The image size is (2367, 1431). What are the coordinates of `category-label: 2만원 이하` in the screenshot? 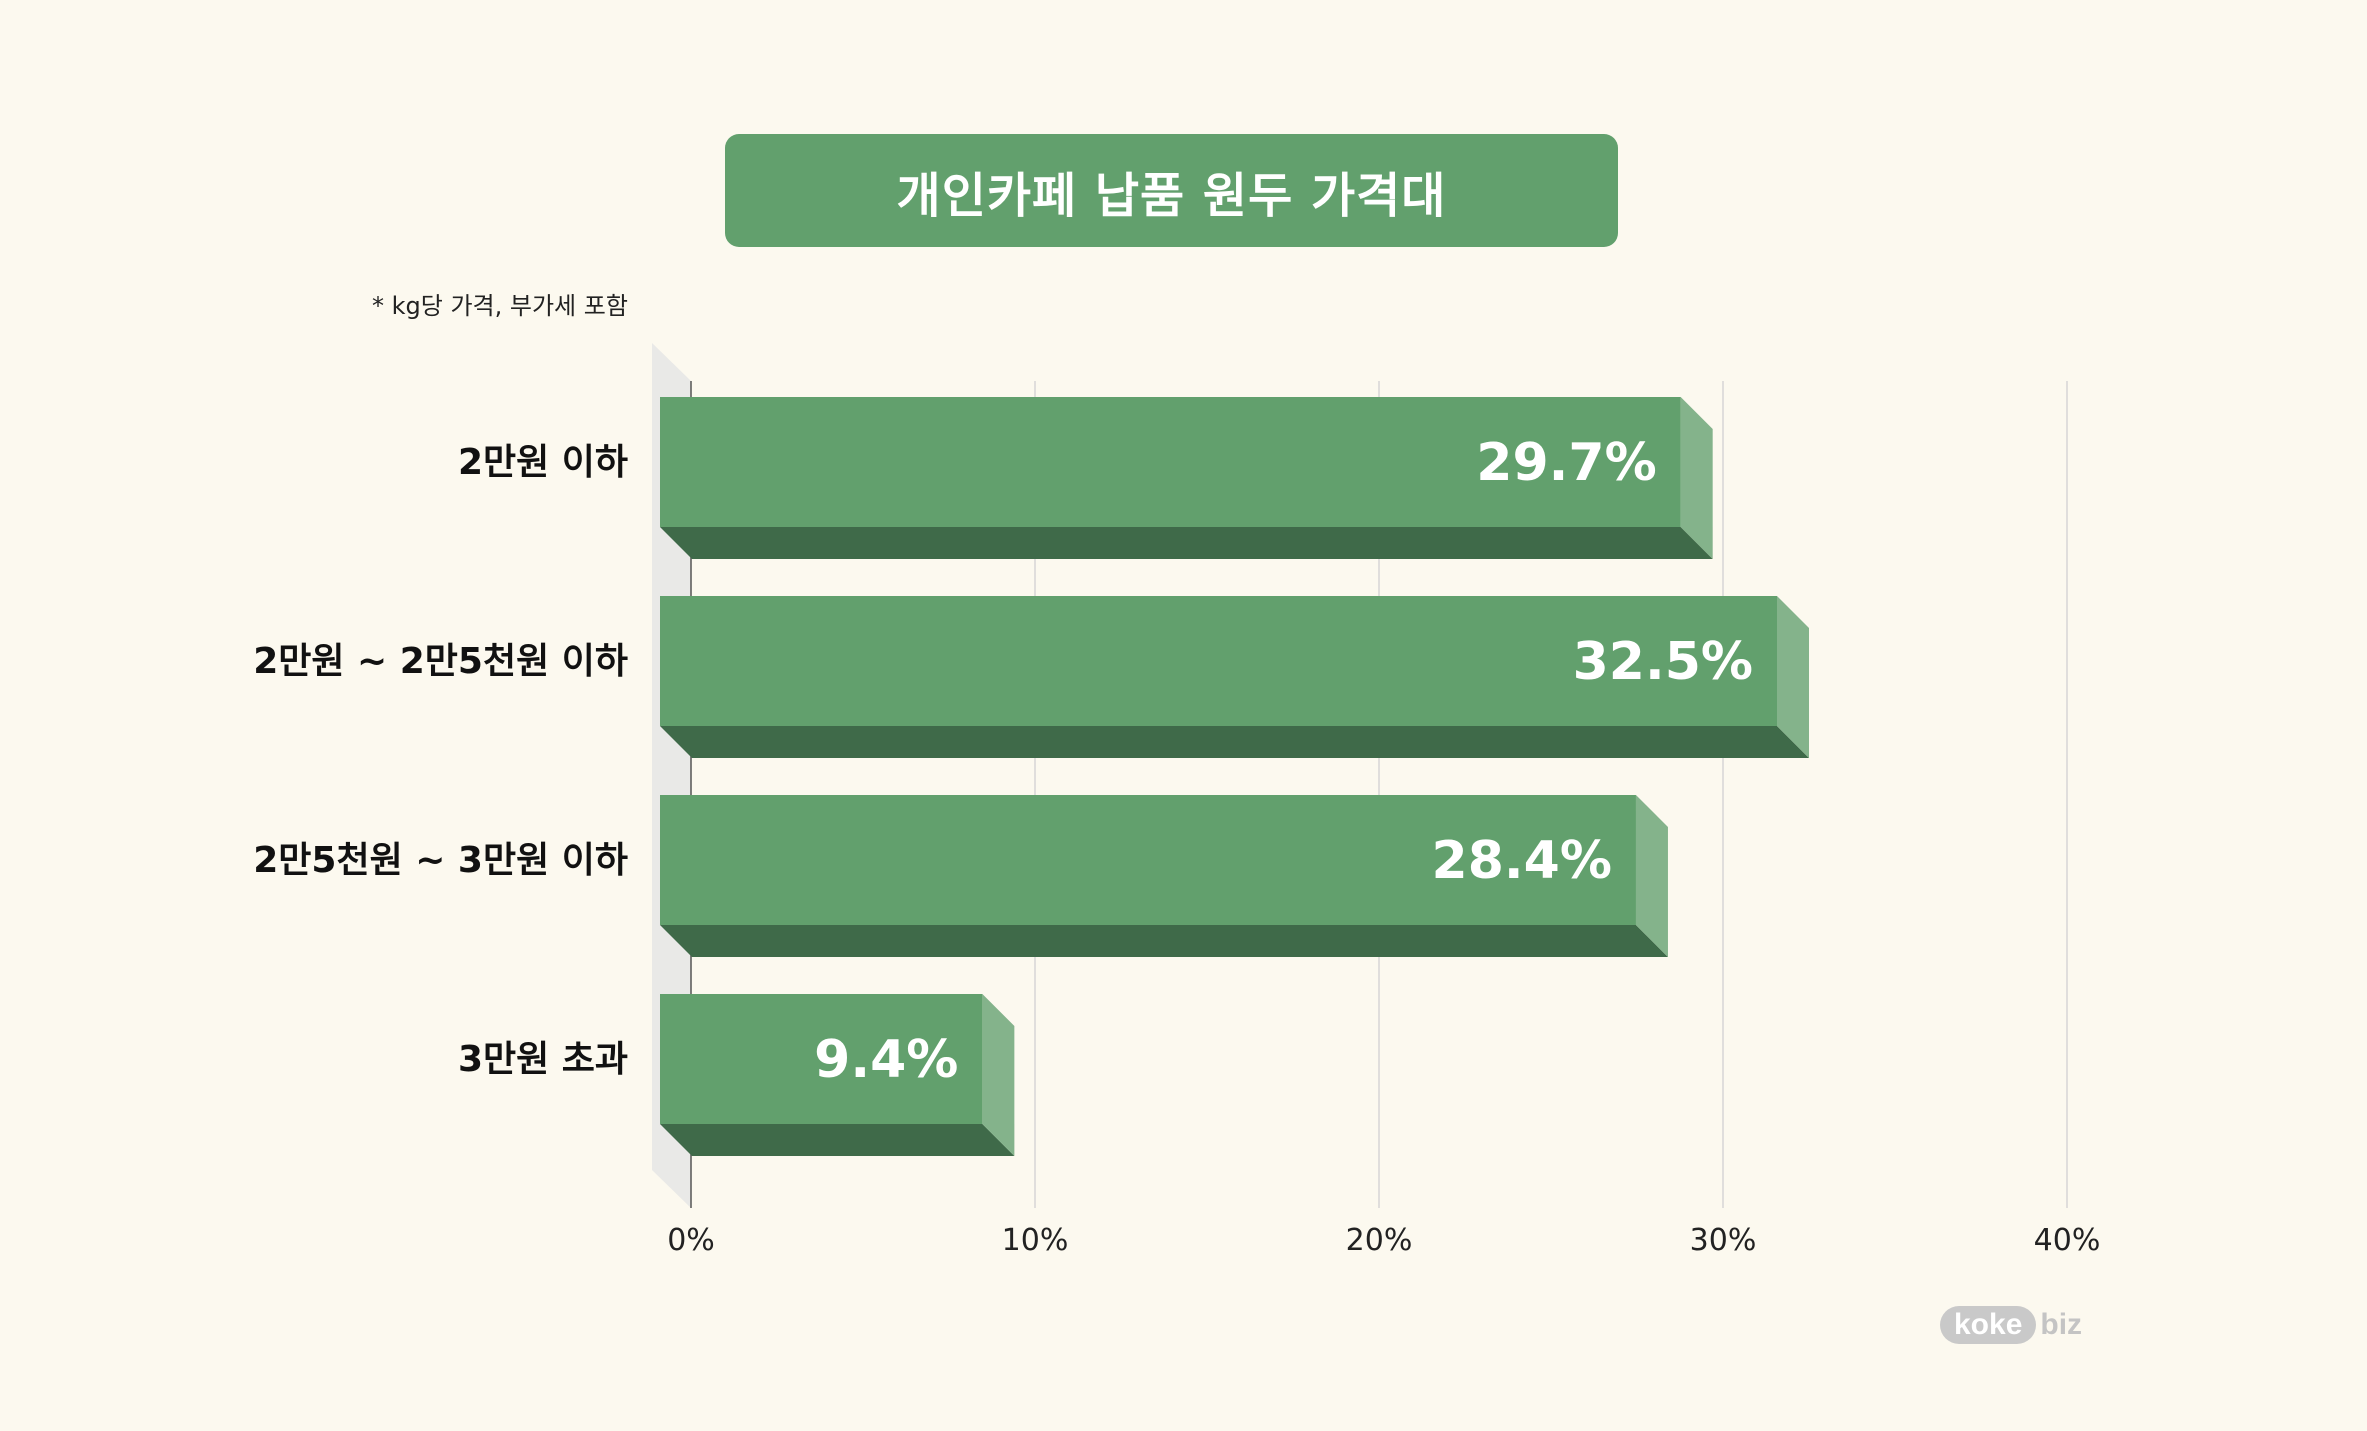 It's located at (543, 462).